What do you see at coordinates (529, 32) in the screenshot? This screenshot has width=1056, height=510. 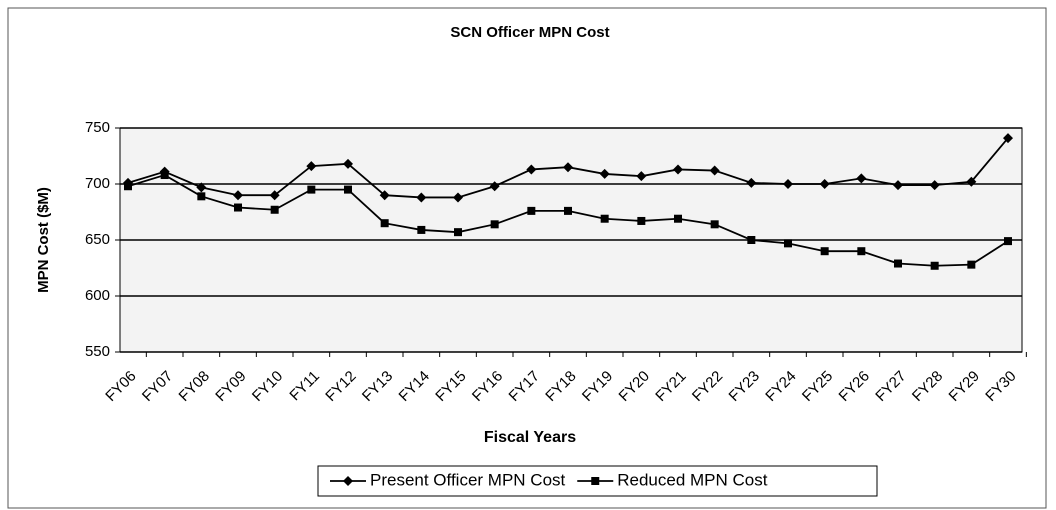 I see `chart-title: SCN Officer MPN Cost` at bounding box center [529, 32].